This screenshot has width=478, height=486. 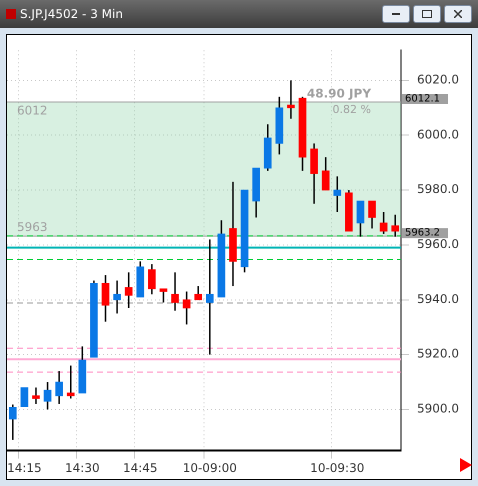 What do you see at coordinates (438, 353) in the screenshot?
I see `y-tick-label: 5920.0` at bounding box center [438, 353].